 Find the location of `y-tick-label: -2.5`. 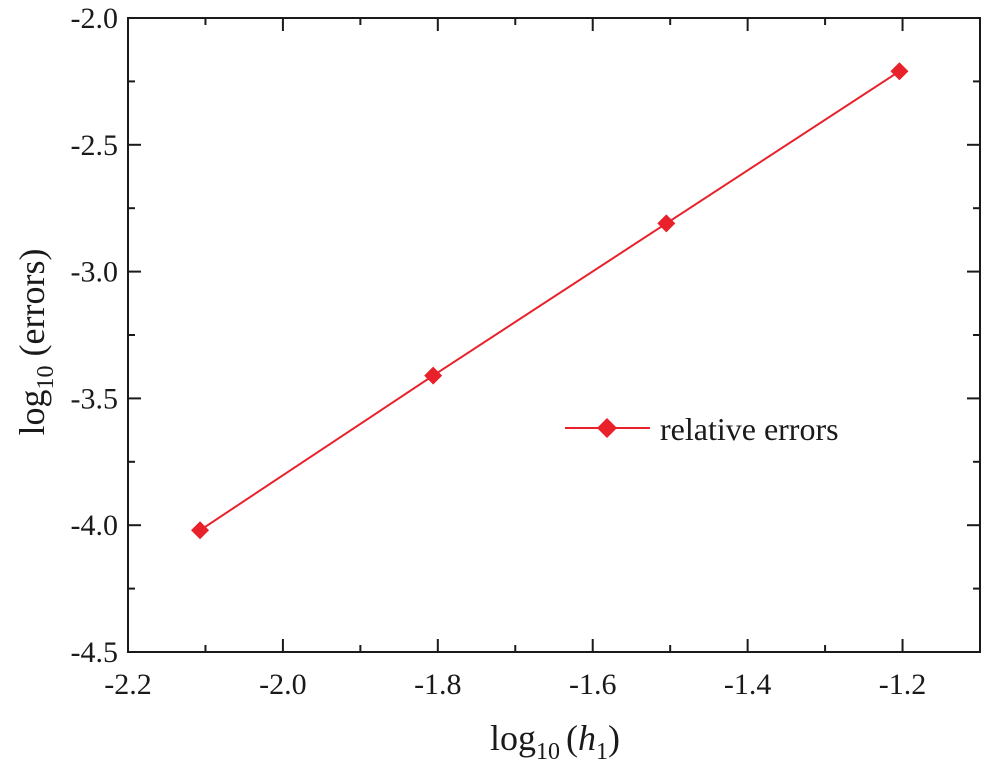

y-tick-label: -2.5 is located at coordinates (95, 145).